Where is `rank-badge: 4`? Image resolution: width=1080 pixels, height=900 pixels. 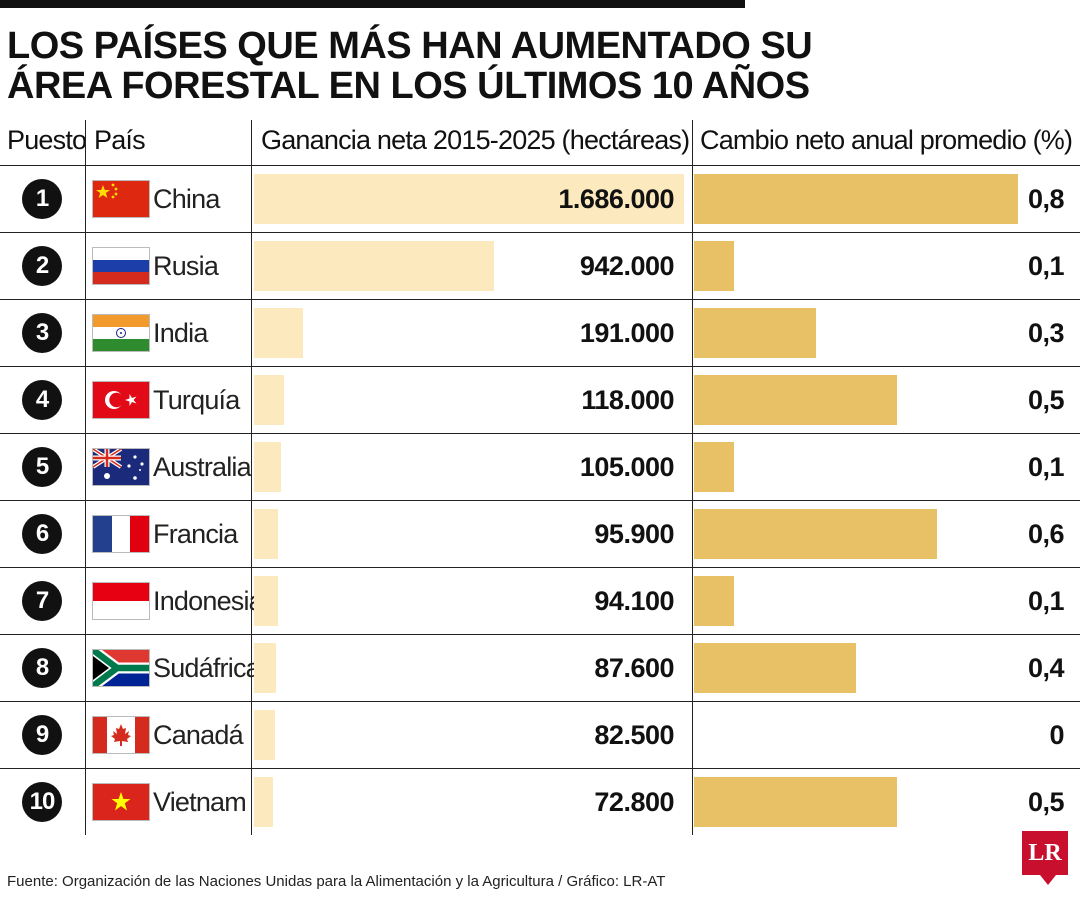
rank-badge: 4 is located at coordinates (42, 399).